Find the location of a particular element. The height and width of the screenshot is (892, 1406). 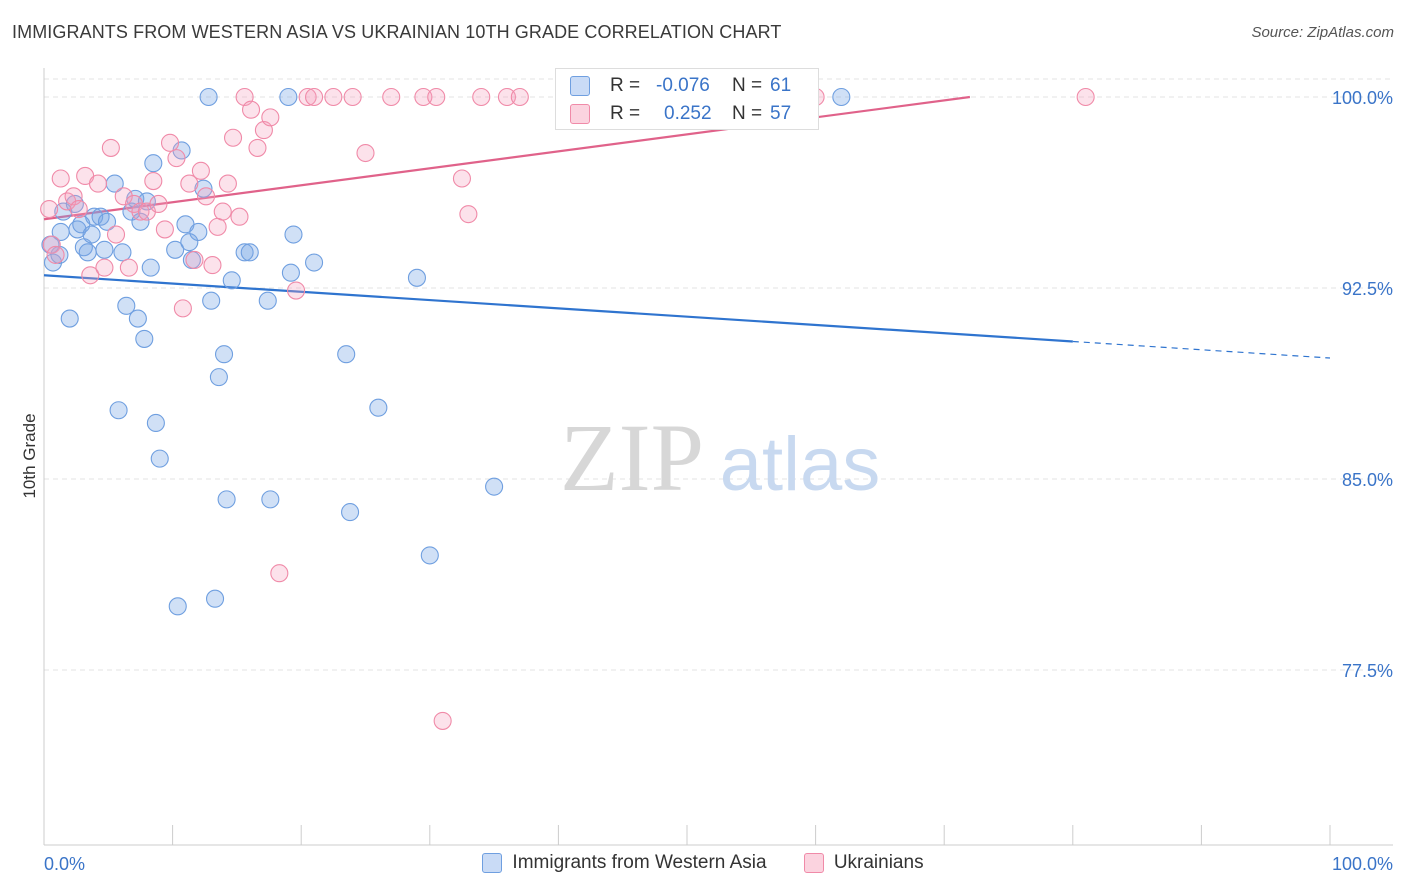

stats-row-pink: R = 0.252 N = 57 is located at coordinates (680, 114).